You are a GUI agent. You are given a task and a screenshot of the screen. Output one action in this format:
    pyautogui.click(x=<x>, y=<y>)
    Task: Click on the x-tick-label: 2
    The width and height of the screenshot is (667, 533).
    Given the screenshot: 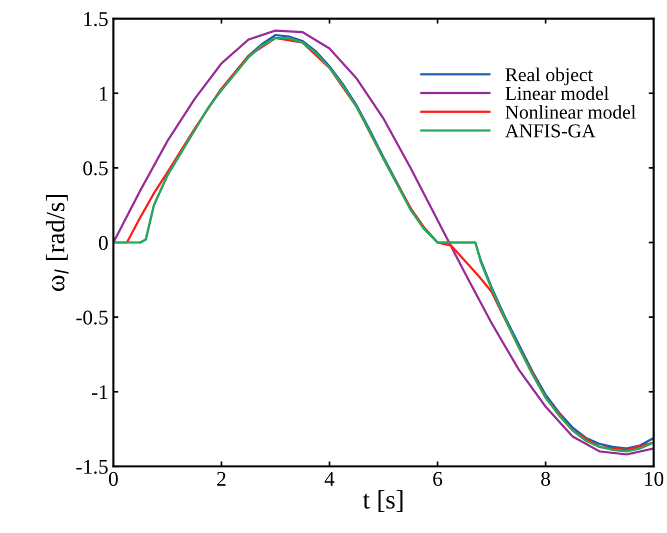 What is the action you would take?
    pyautogui.click(x=221, y=479)
    